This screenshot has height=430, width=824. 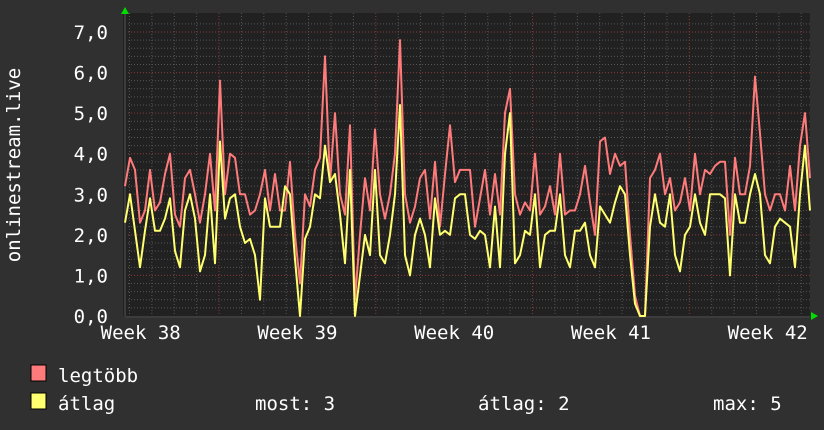 I want to click on y-axis-ticks: 0,0 1,0 2,0 3,0 4,0 5,0 6,0 7,0, so click(x=91, y=175).